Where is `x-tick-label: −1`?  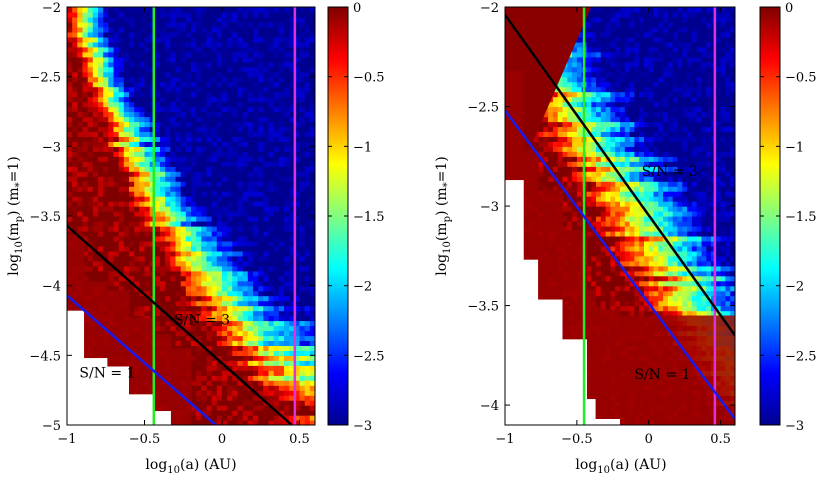 x-tick-label: −1 is located at coordinates (66, 439).